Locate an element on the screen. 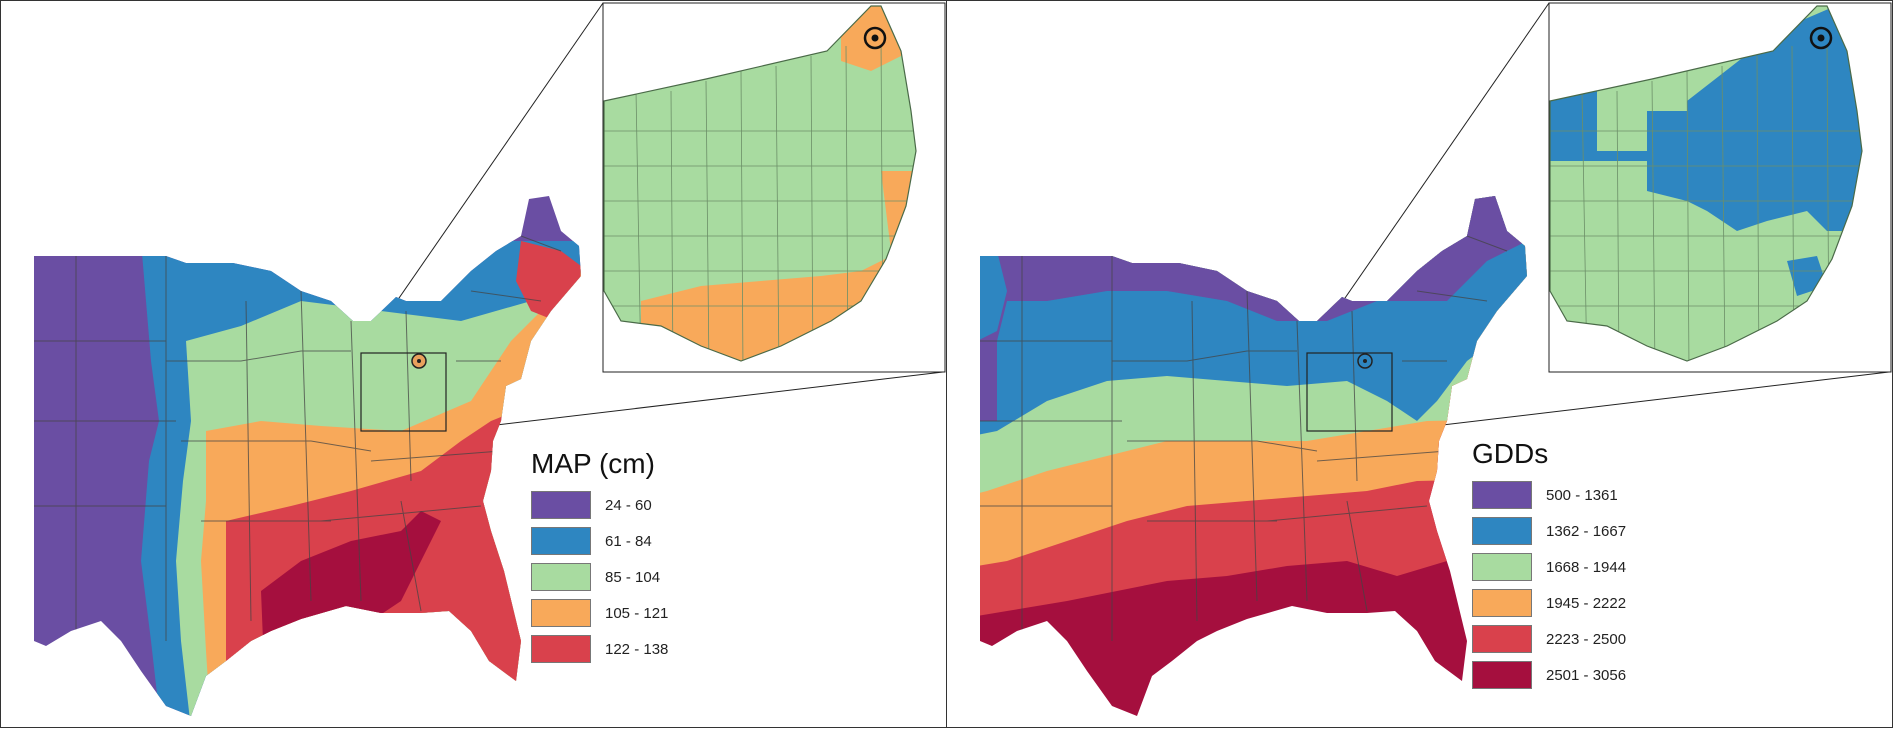 The image size is (1893, 730). legend-label: 105 - 121 is located at coordinates (637, 613).